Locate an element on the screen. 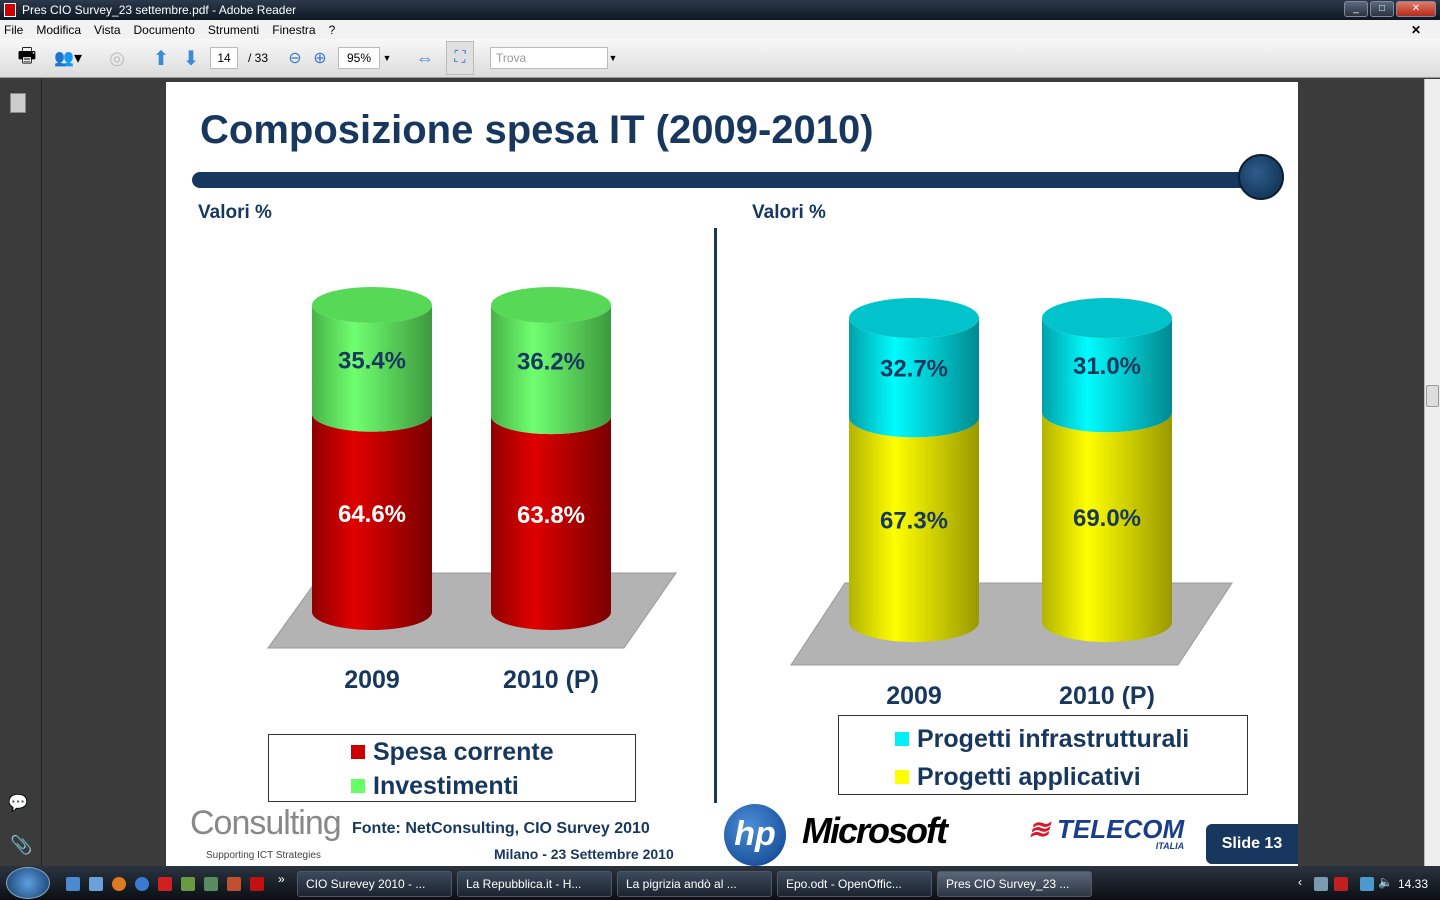 This screenshot has width=1440, height=900. title-bar-knob is located at coordinates (1261, 177).